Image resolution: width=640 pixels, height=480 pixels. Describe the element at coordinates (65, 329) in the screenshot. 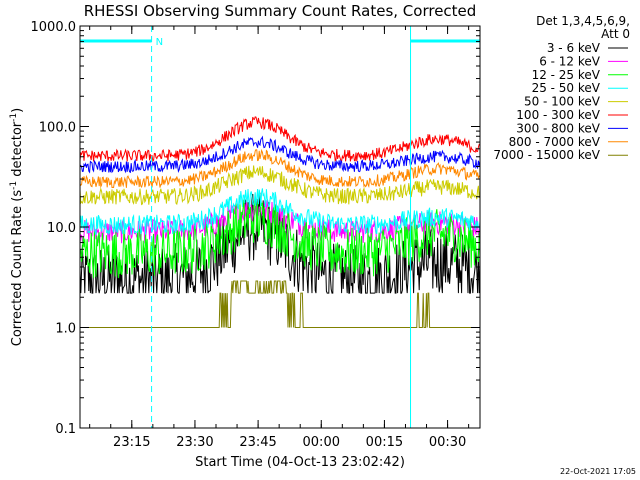

I see `y-tick-label: 1.0` at that location.